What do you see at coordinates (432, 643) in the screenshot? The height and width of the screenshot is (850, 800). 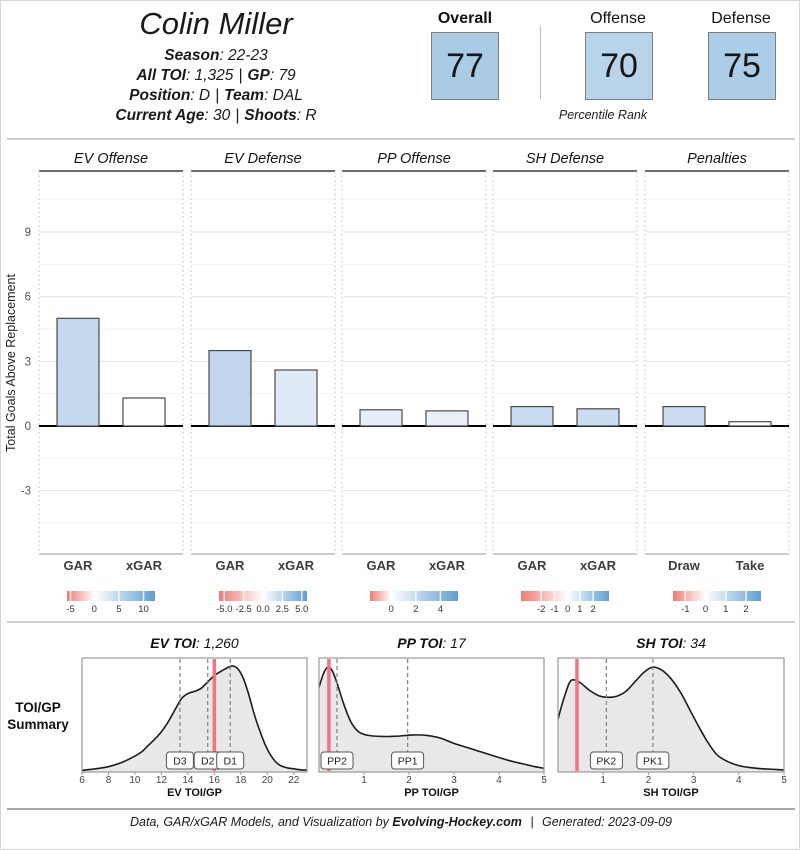 I see `toi-plot-title: PP TOI: 17` at bounding box center [432, 643].